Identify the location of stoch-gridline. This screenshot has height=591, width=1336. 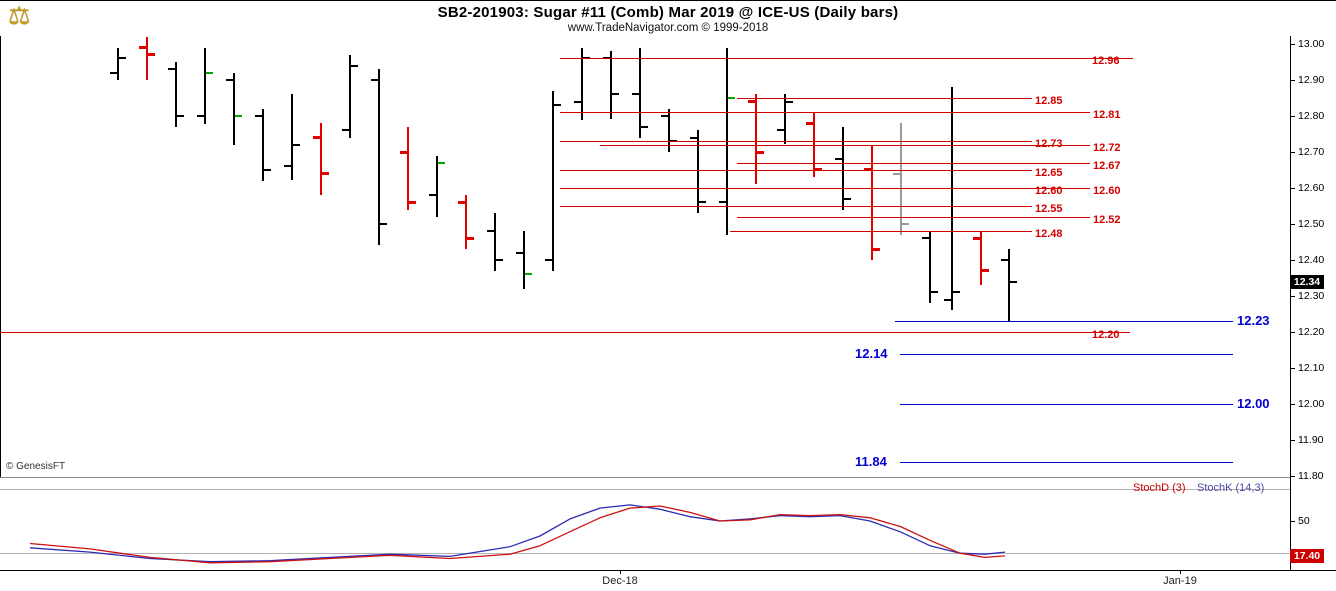
(645, 553).